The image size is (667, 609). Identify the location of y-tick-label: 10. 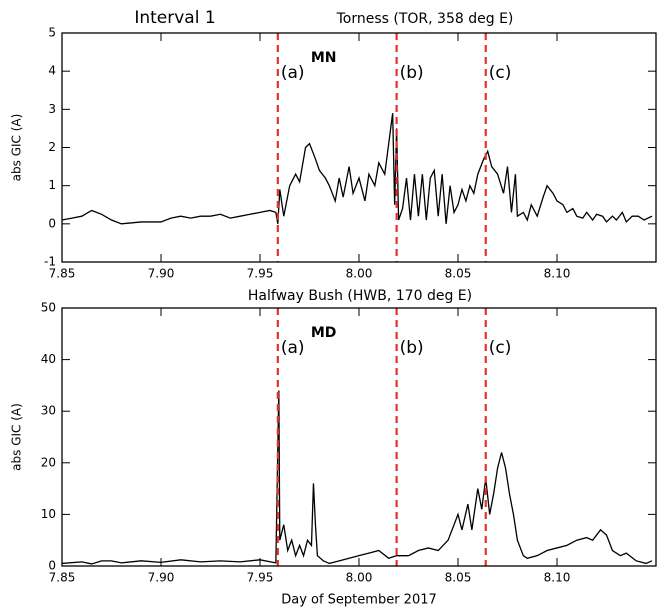
(48, 514).